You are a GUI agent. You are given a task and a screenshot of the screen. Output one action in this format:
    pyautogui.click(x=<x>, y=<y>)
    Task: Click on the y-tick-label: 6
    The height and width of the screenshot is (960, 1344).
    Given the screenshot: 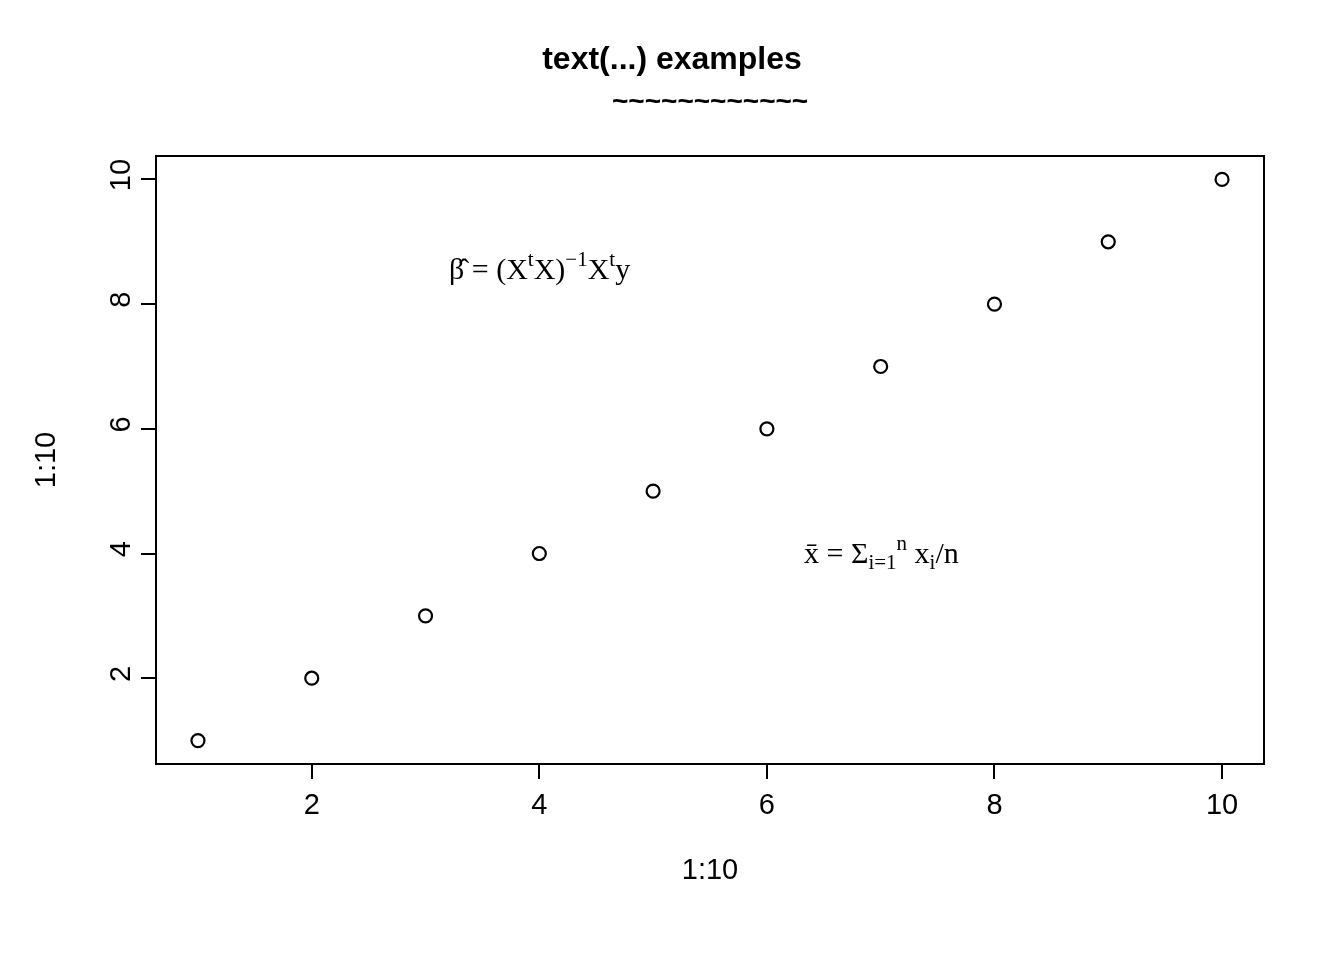 What is the action you would take?
    pyautogui.click(x=119, y=424)
    